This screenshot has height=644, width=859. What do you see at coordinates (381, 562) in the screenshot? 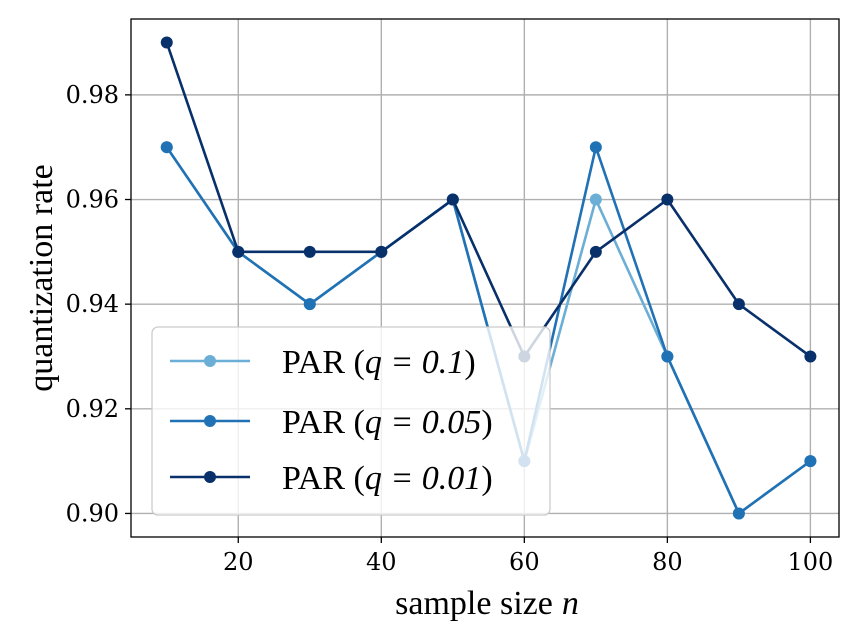
I see `x-tick-label: 40` at bounding box center [381, 562].